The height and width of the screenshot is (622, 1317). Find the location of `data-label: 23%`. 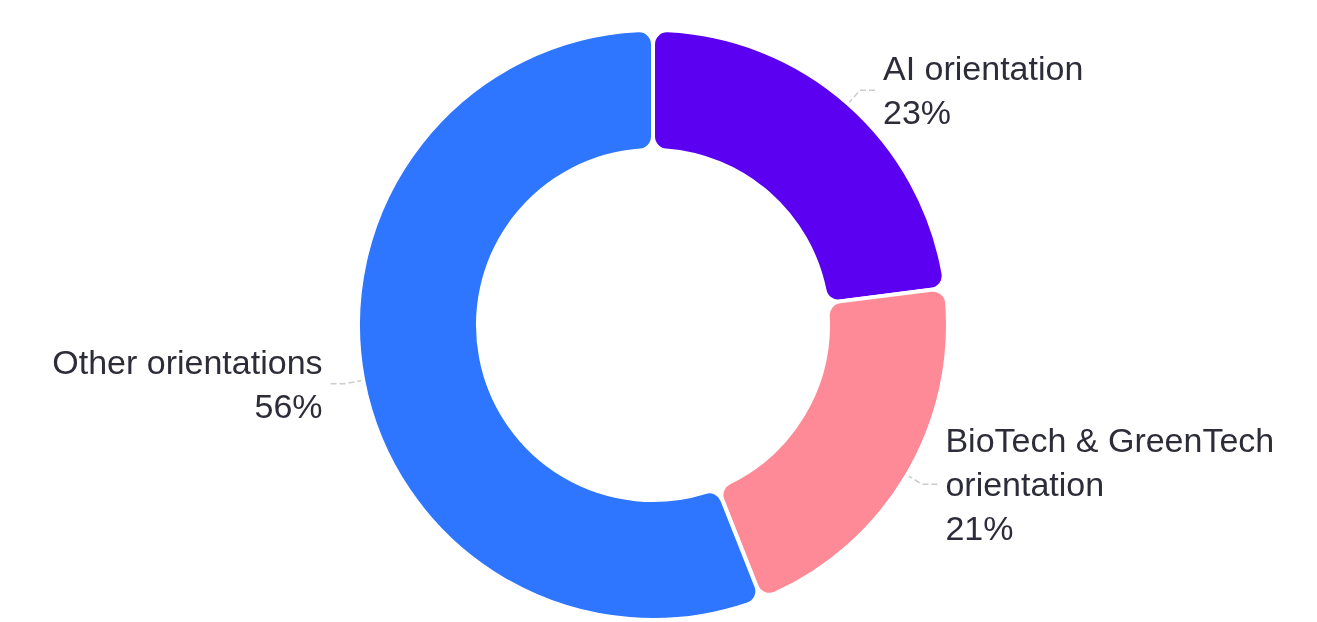

data-label: 23% is located at coordinates (917, 112).